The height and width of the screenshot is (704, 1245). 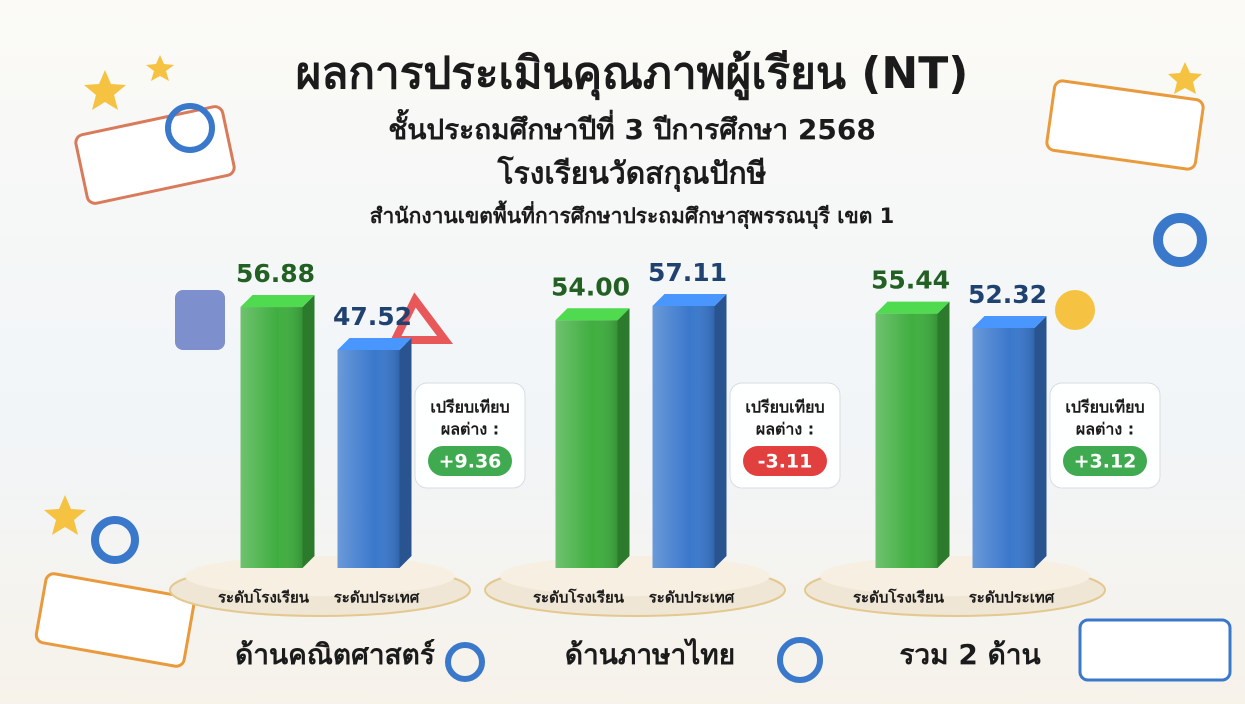 I want to click on value-label: 54.00, so click(x=590, y=286).